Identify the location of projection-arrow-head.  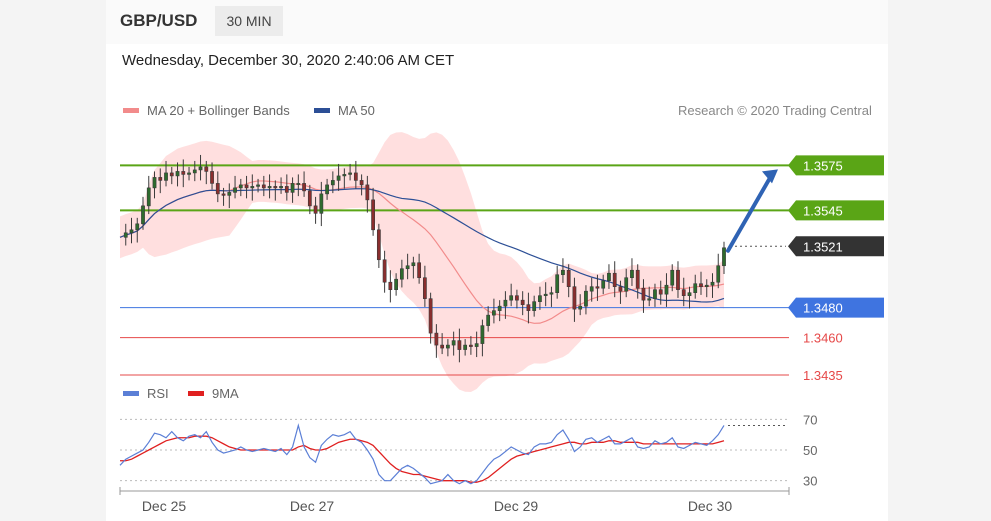
(770, 176).